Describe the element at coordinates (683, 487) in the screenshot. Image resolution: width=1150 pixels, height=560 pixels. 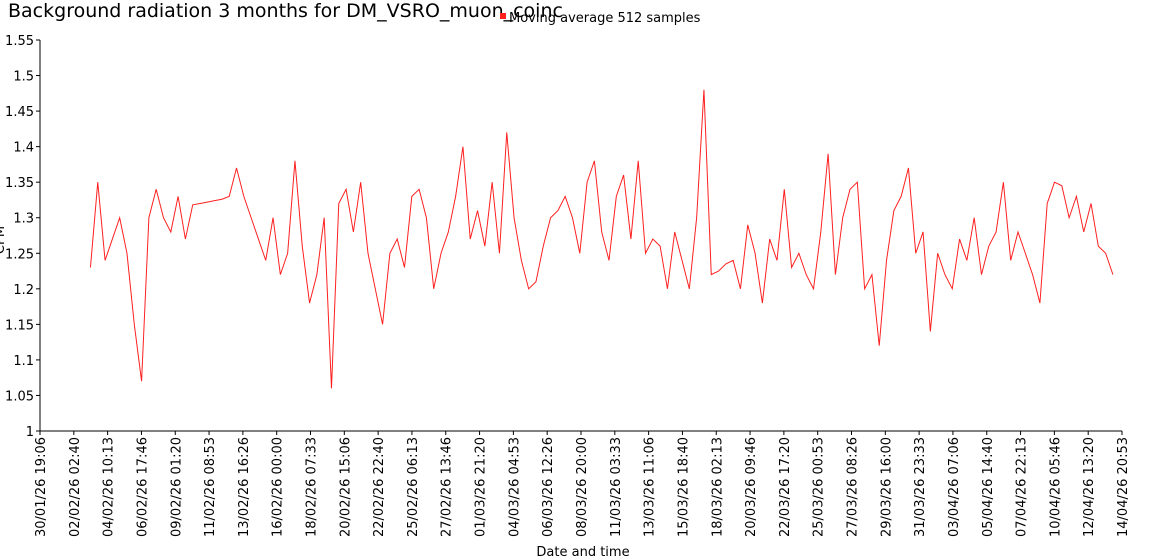
I see `x-tick-label: 15/03/26 18:40` at that location.